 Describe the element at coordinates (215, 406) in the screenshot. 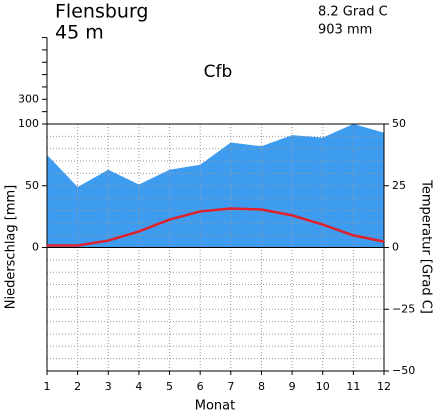

I see `x-axis-label: Monat` at that location.